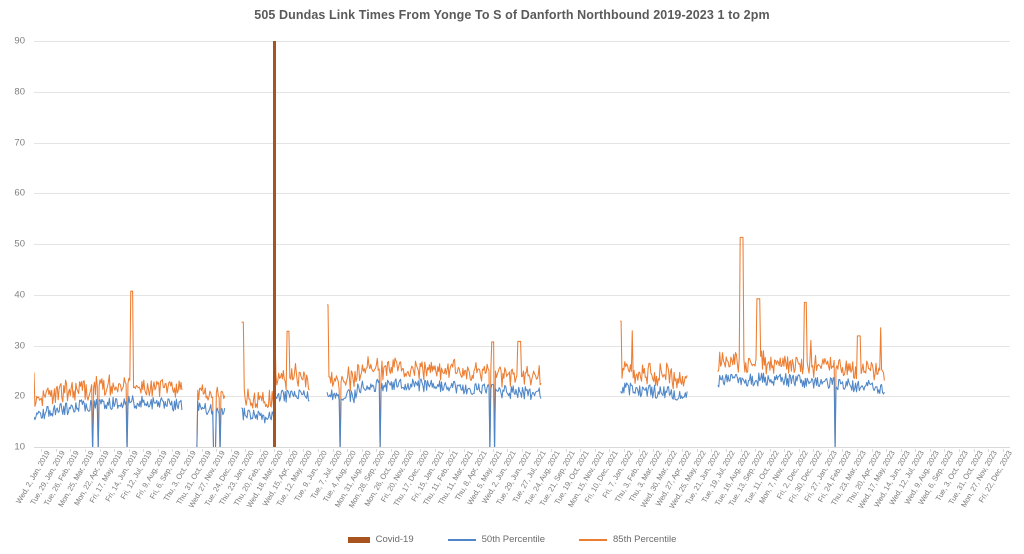  What do you see at coordinates (19, 41) in the screenshot?
I see `y-tick-label: 90` at bounding box center [19, 41].